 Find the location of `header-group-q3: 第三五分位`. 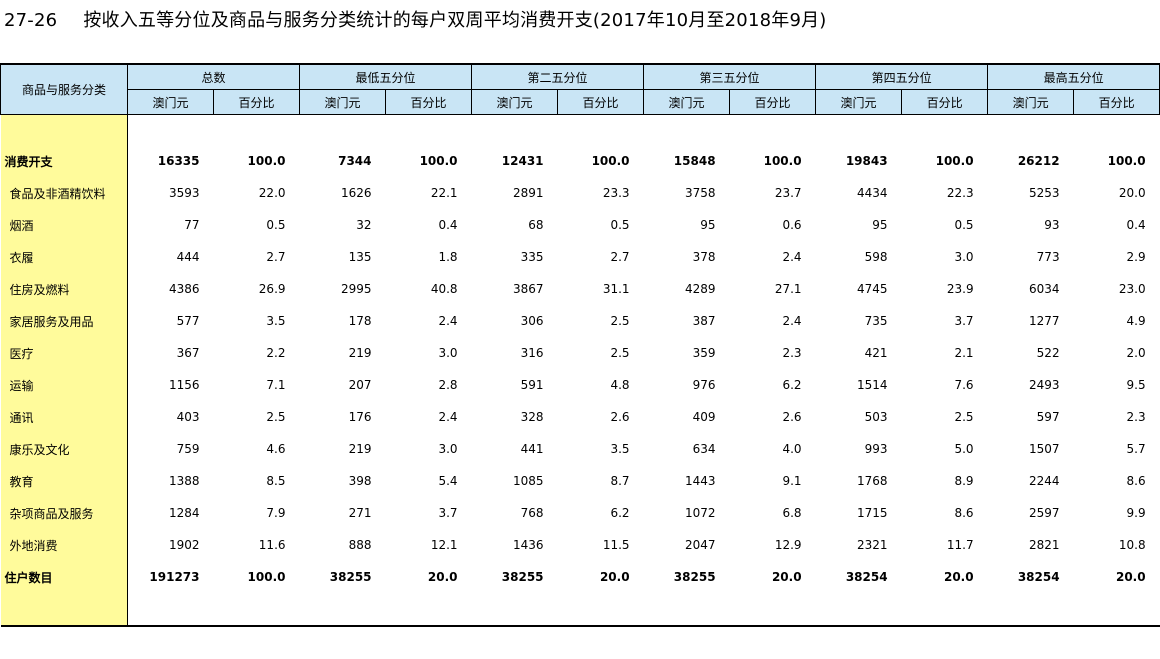

header-group-q3: 第三五分位 is located at coordinates (730, 76).